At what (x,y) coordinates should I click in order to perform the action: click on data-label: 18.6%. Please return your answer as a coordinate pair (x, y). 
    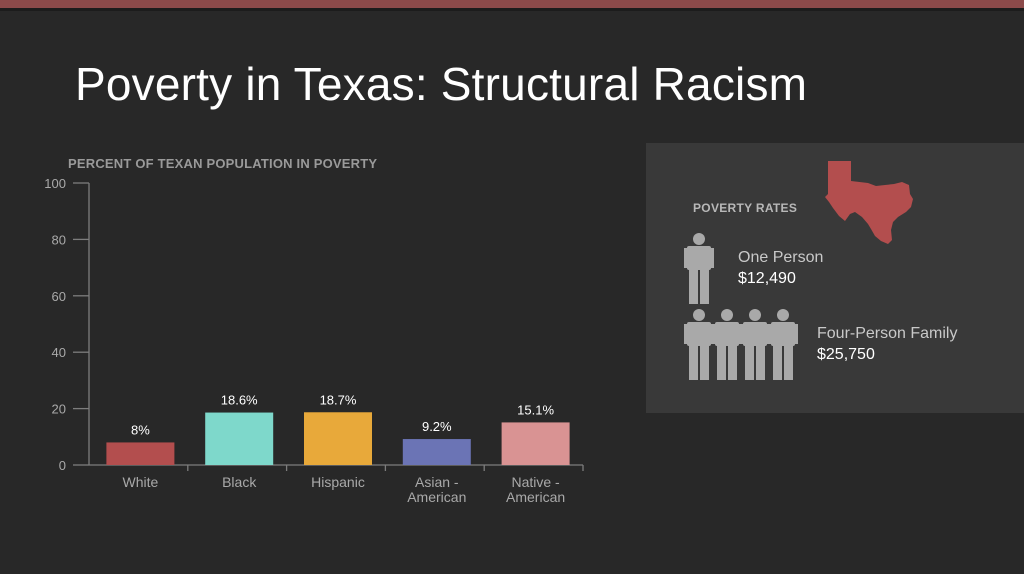
    Looking at the image, I should click on (239, 400).